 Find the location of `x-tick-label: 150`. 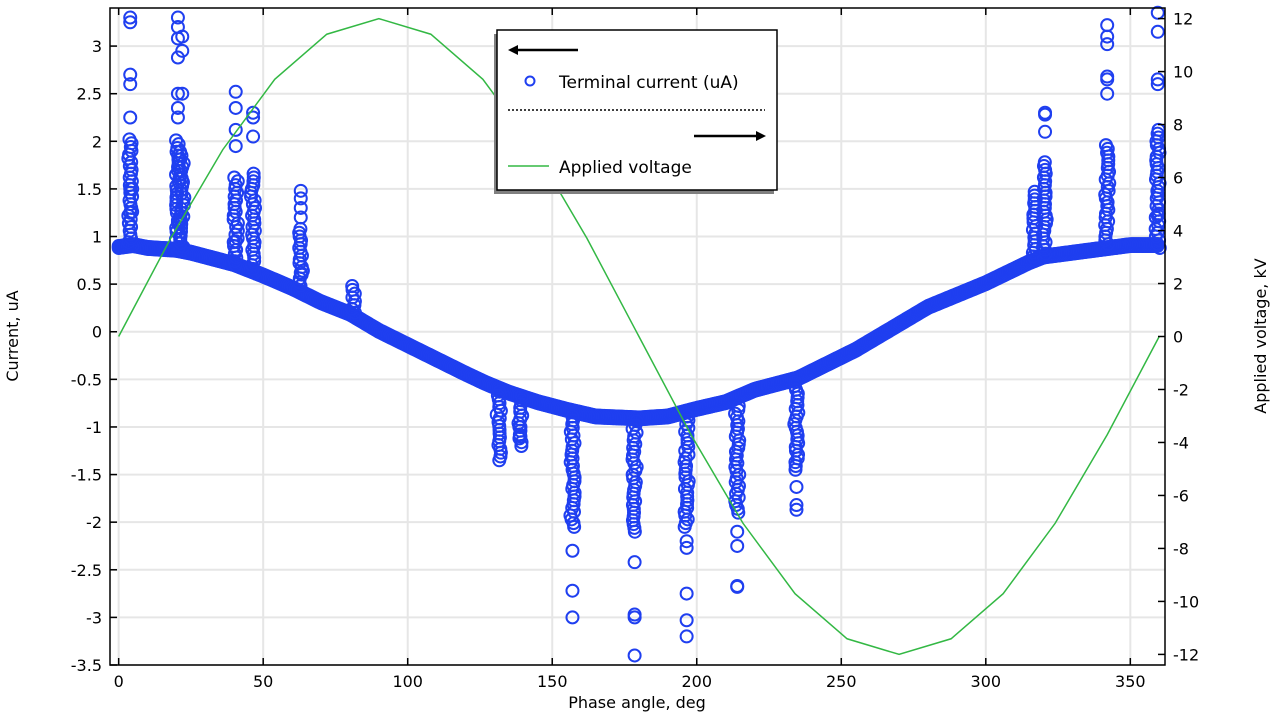

x-tick-label: 150 is located at coordinates (552, 681).